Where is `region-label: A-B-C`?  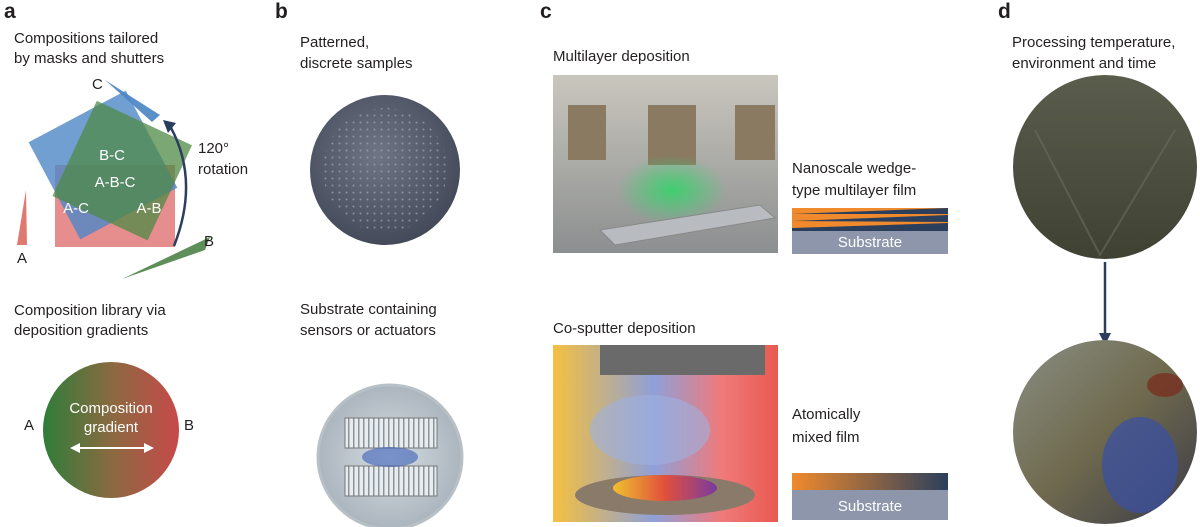 region-label: A-B-C is located at coordinates (115, 182).